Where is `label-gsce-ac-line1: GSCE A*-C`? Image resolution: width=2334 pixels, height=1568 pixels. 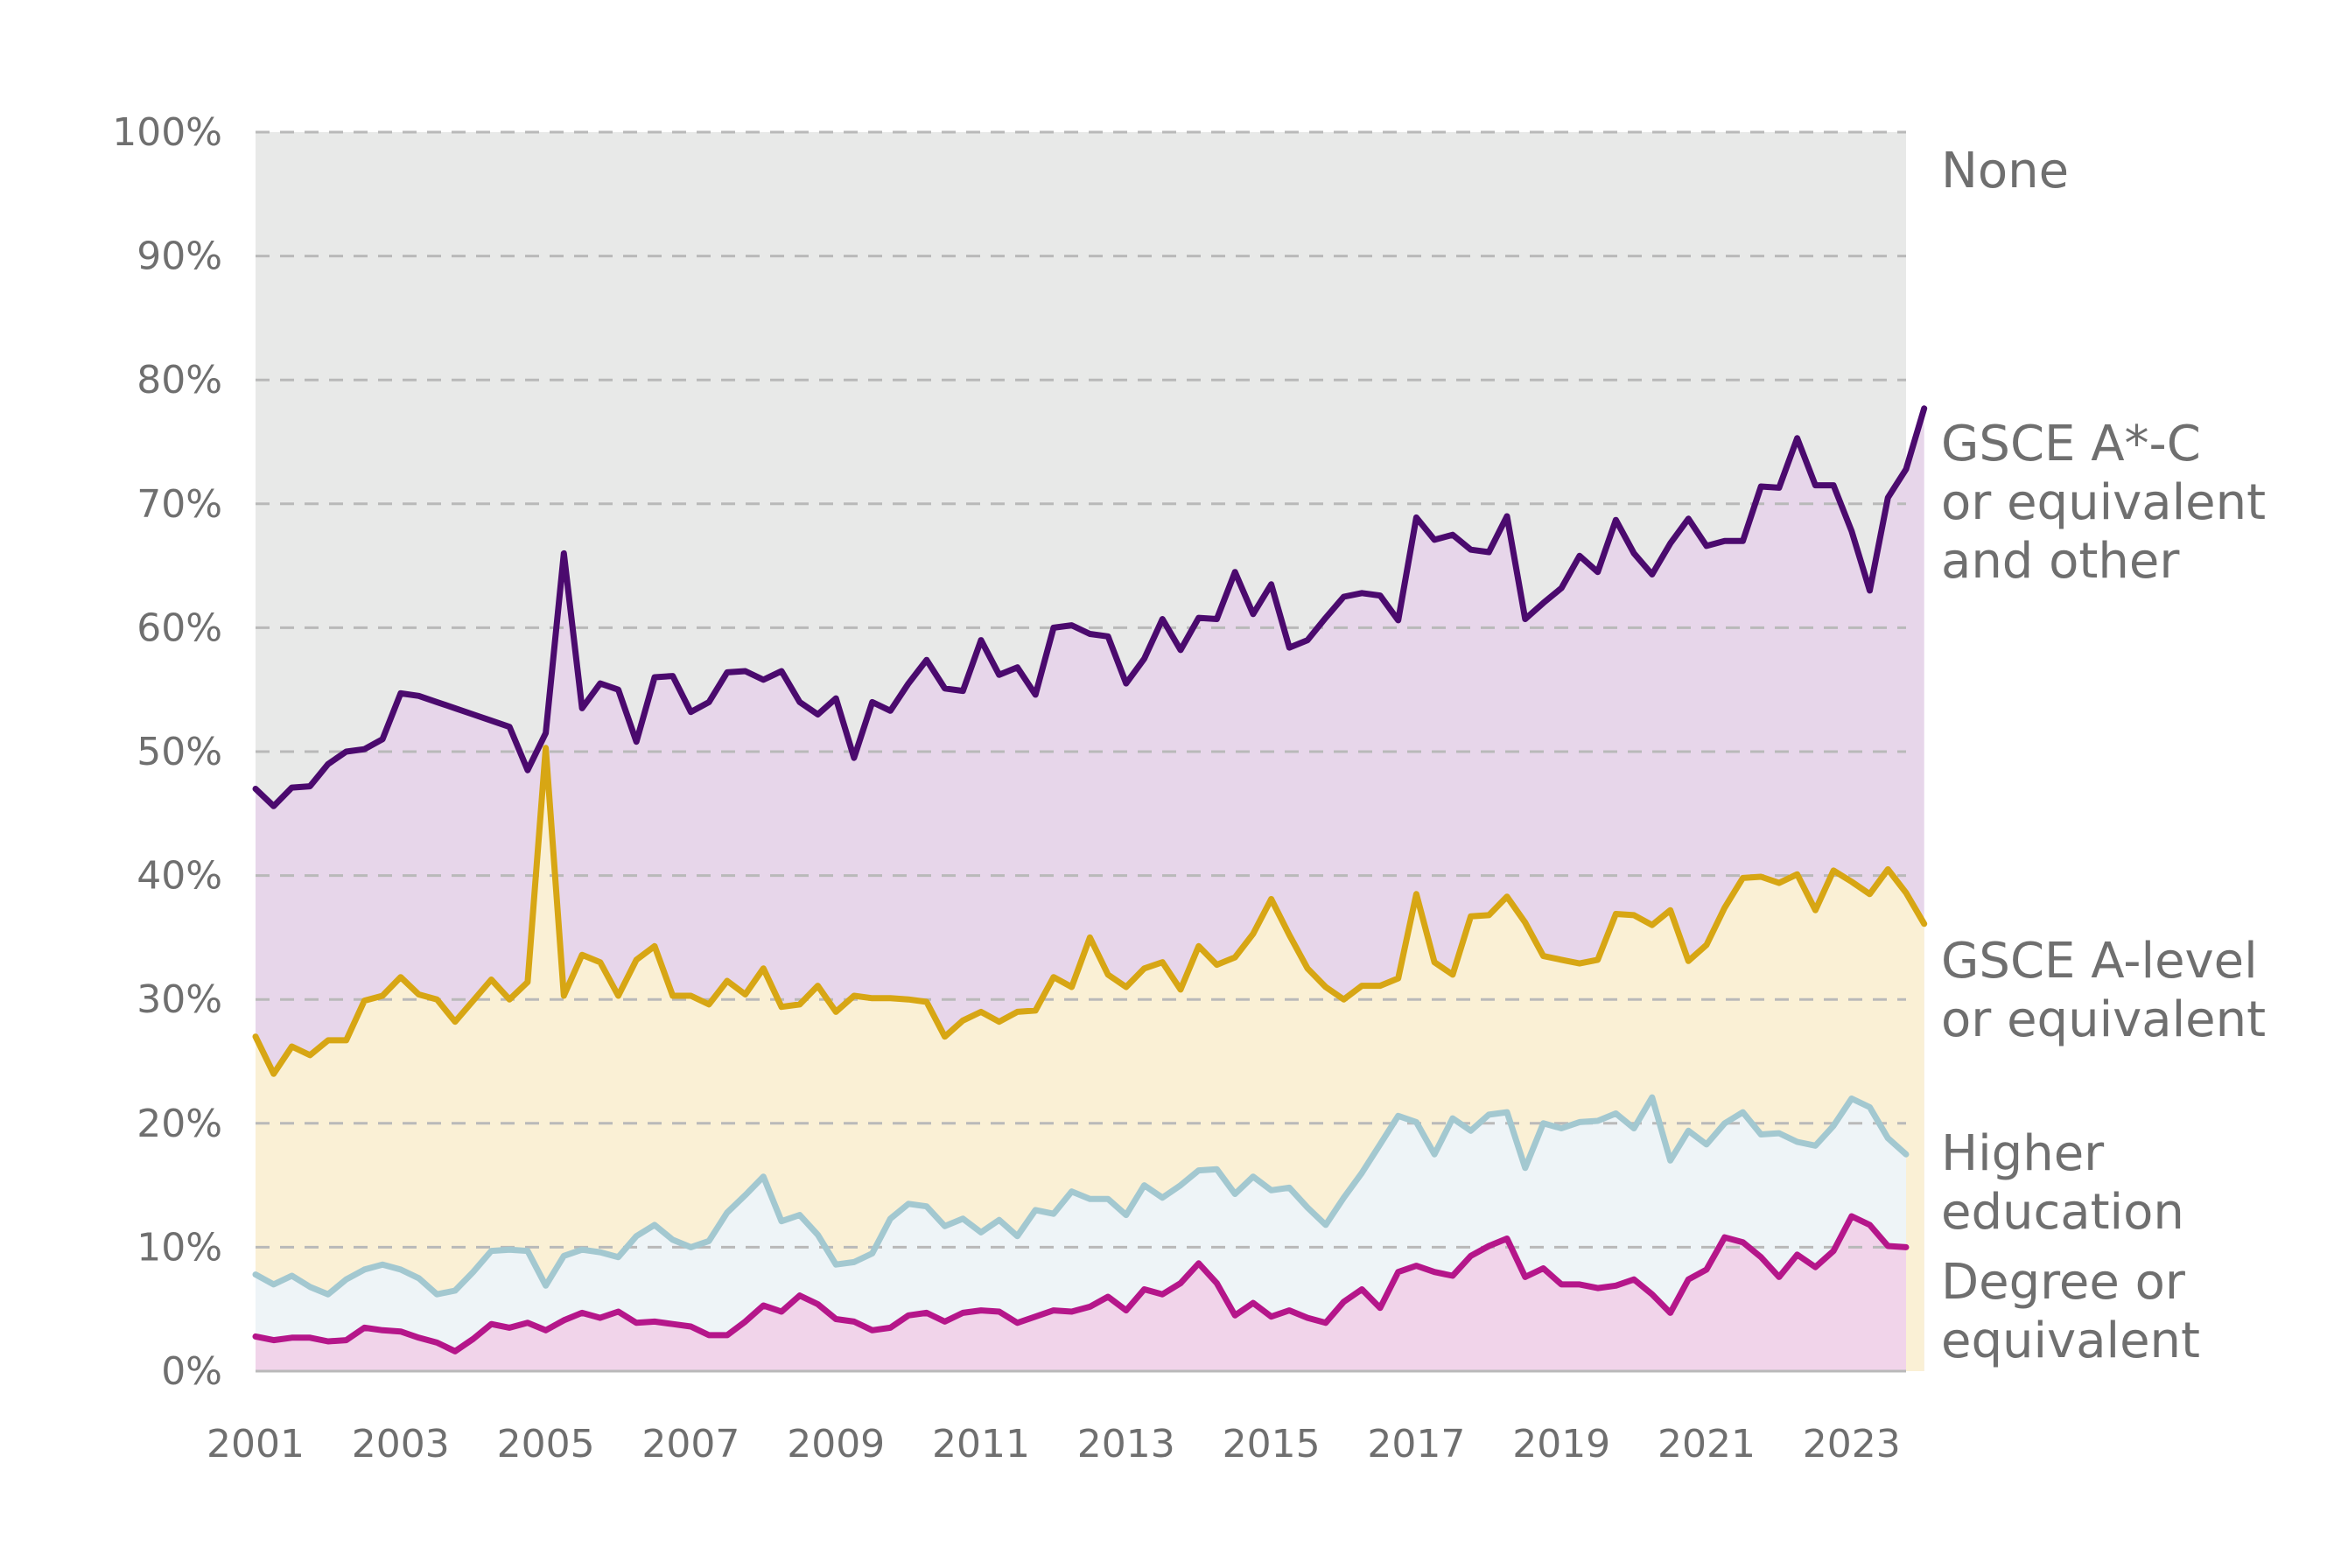 label-gsce-ac-line1: GSCE A*-C is located at coordinates (2071, 444).